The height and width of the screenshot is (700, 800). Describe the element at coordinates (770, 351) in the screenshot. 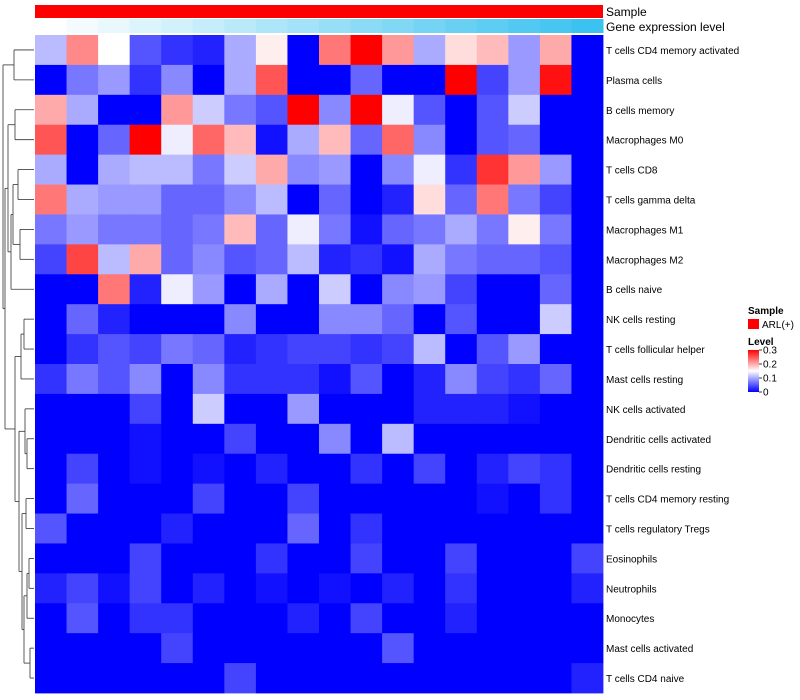

I see `legend-level-tick-label: 0.3` at that location.